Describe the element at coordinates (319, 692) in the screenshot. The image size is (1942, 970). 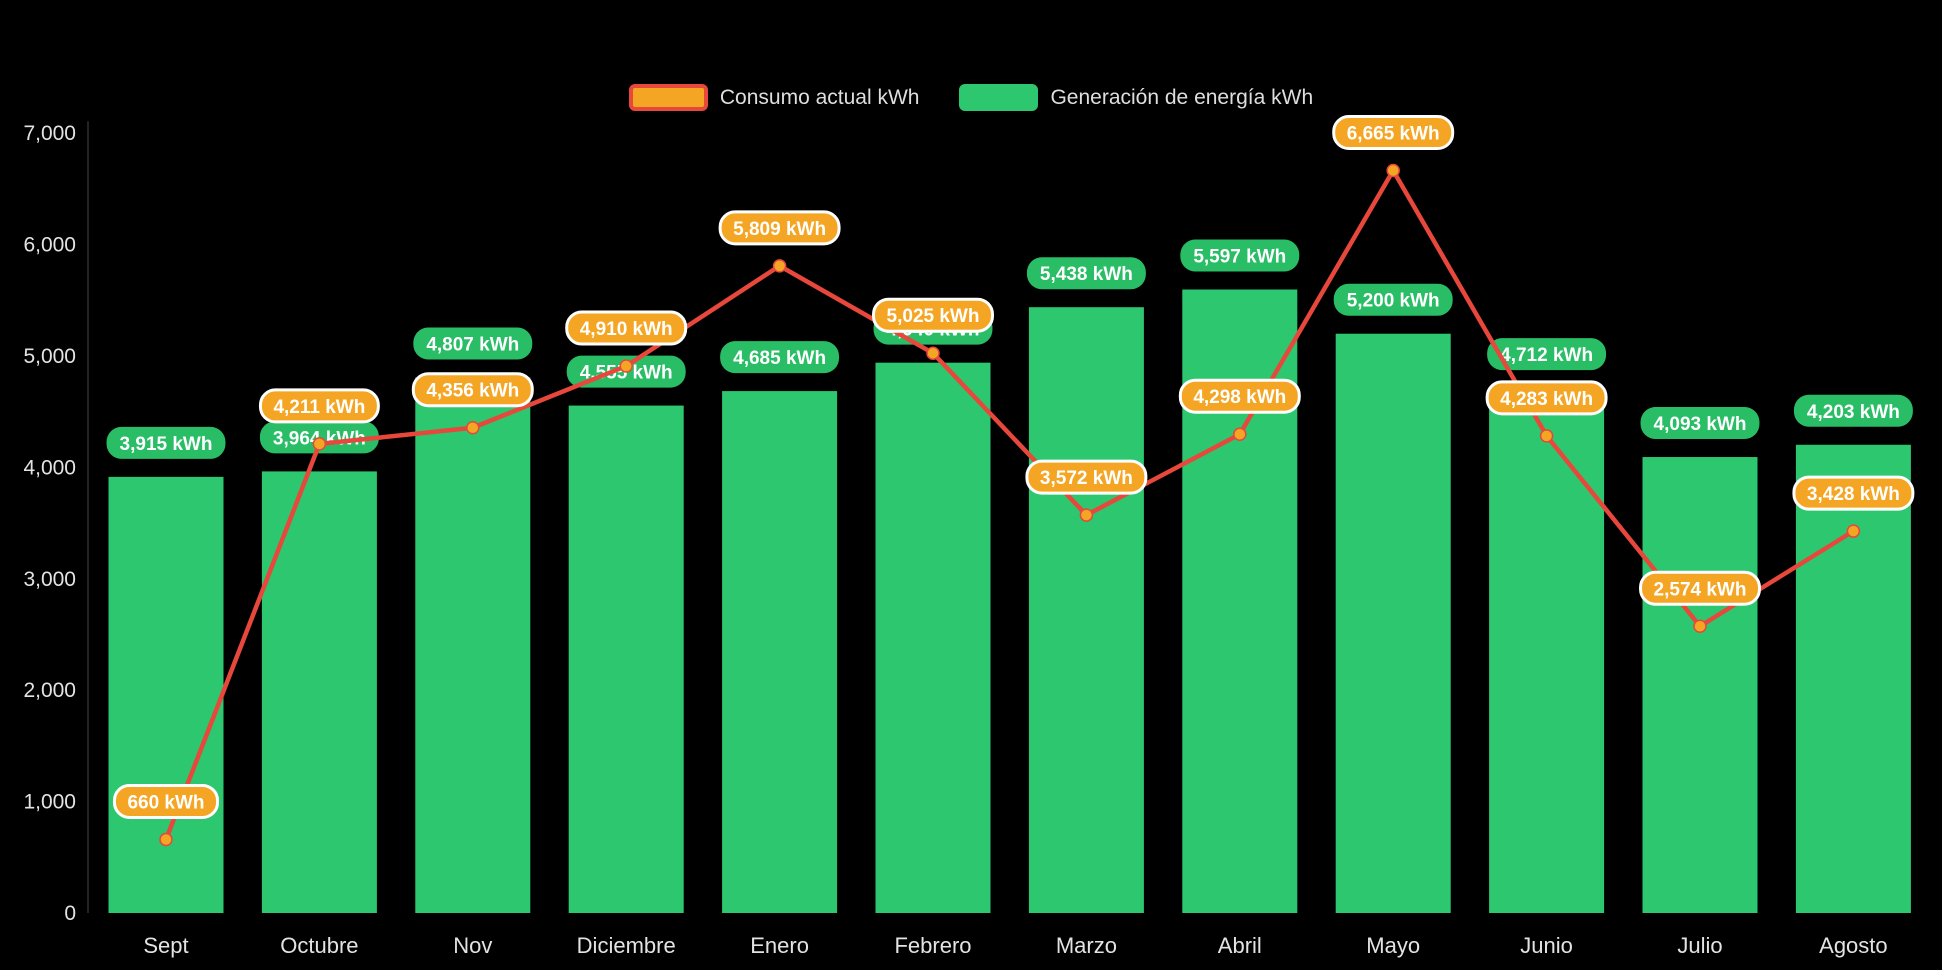
I see `bar-Octubre` at that location.